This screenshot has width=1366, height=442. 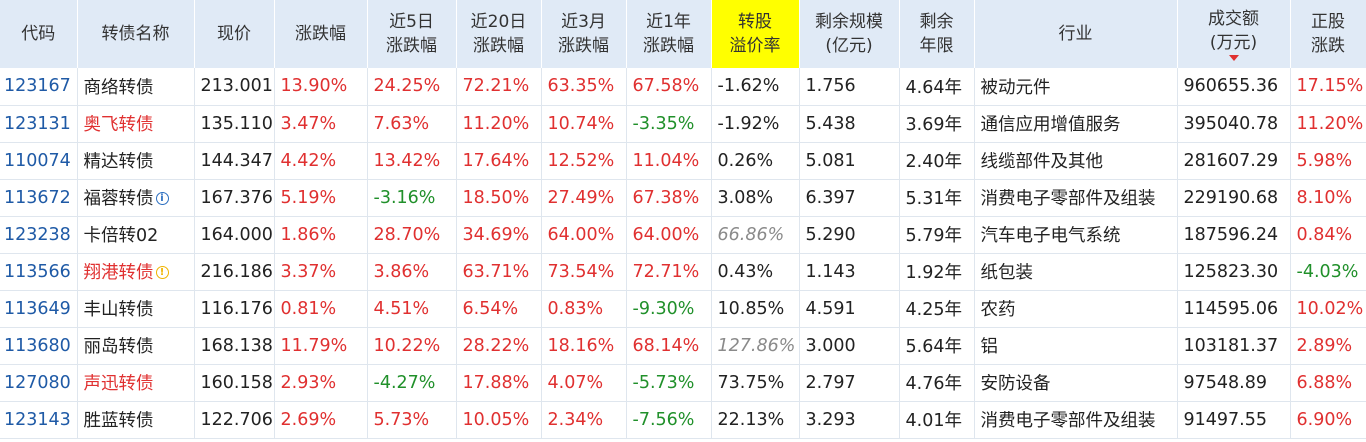 I want to click on cell-code: 123143, so click(x=39, y=420).